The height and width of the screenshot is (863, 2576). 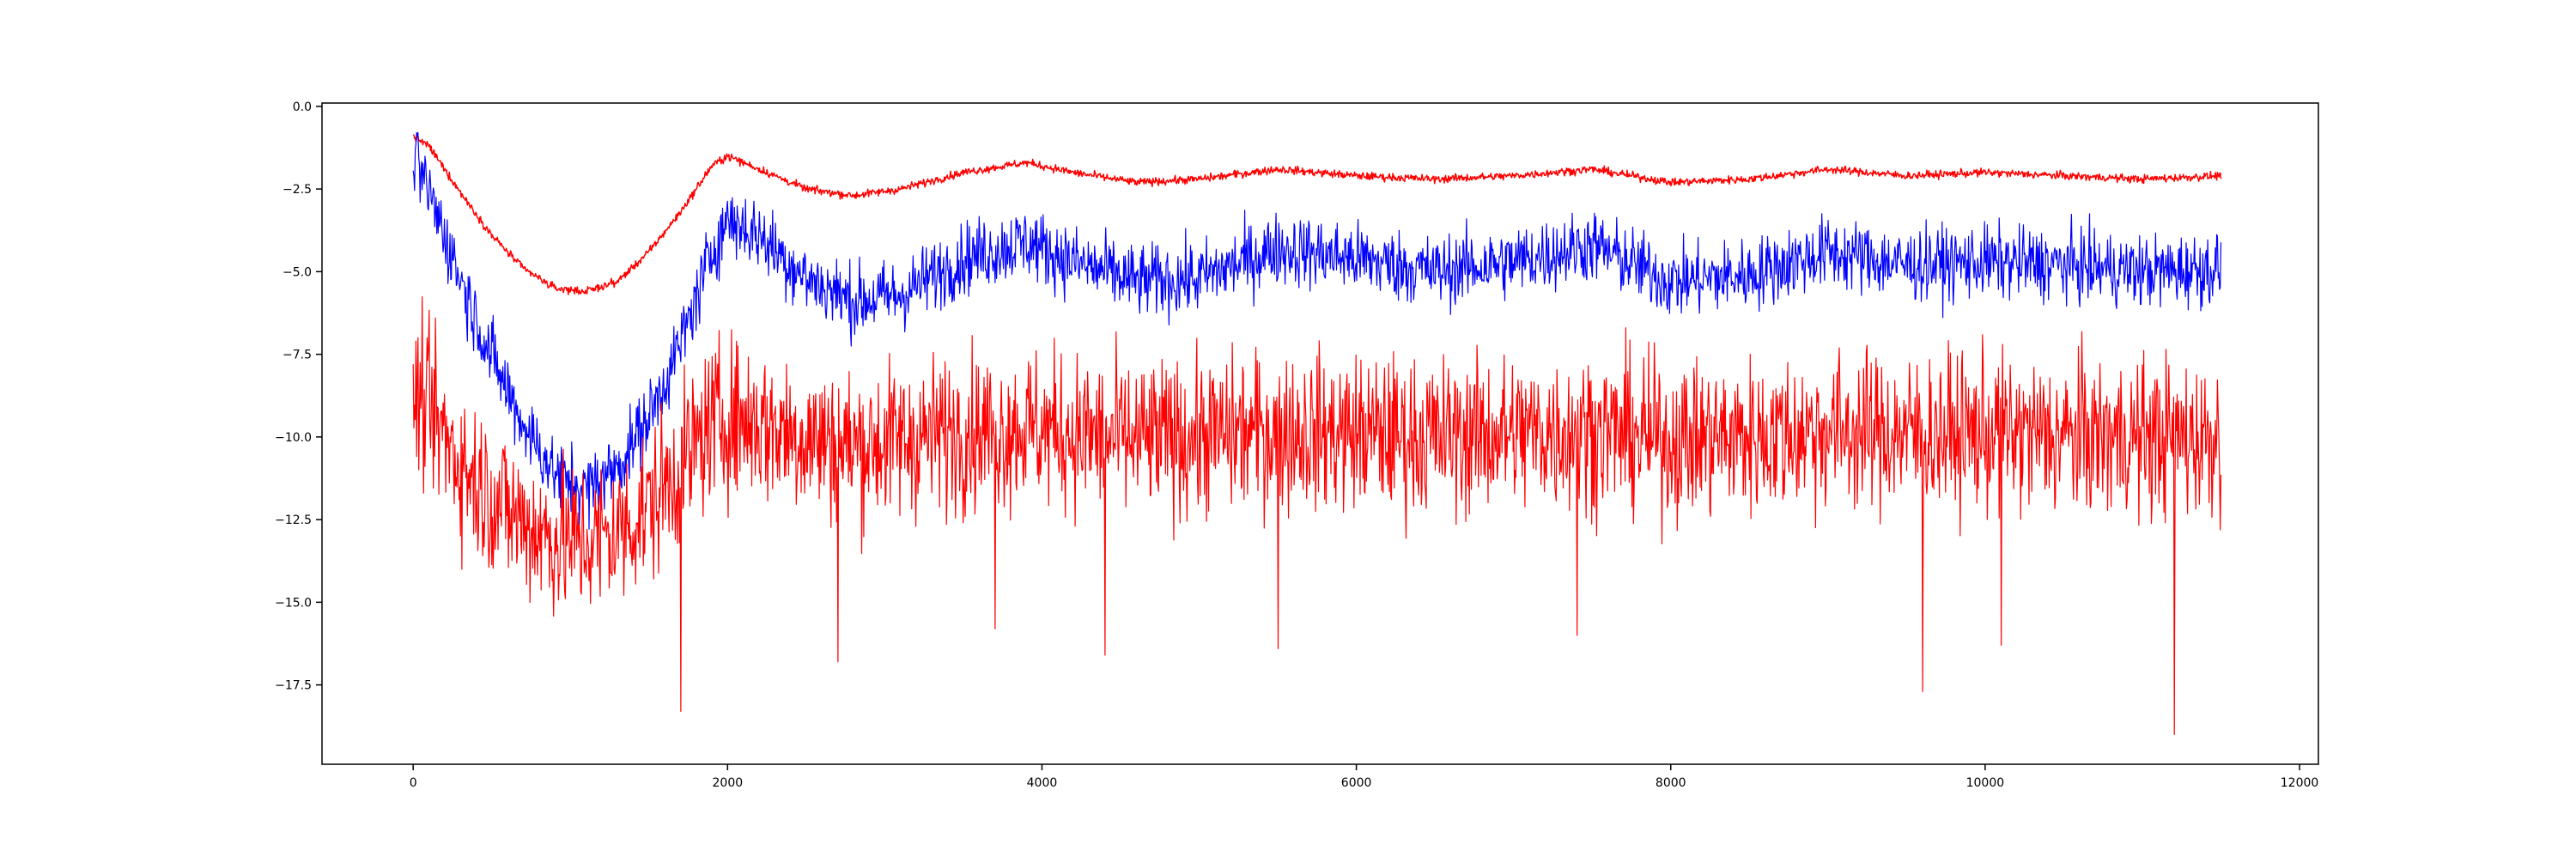 What do you see at coordinates (297, 272) in the screenshot?
I see `y-tick-label: −5.0` at bounding box center [297, 272].